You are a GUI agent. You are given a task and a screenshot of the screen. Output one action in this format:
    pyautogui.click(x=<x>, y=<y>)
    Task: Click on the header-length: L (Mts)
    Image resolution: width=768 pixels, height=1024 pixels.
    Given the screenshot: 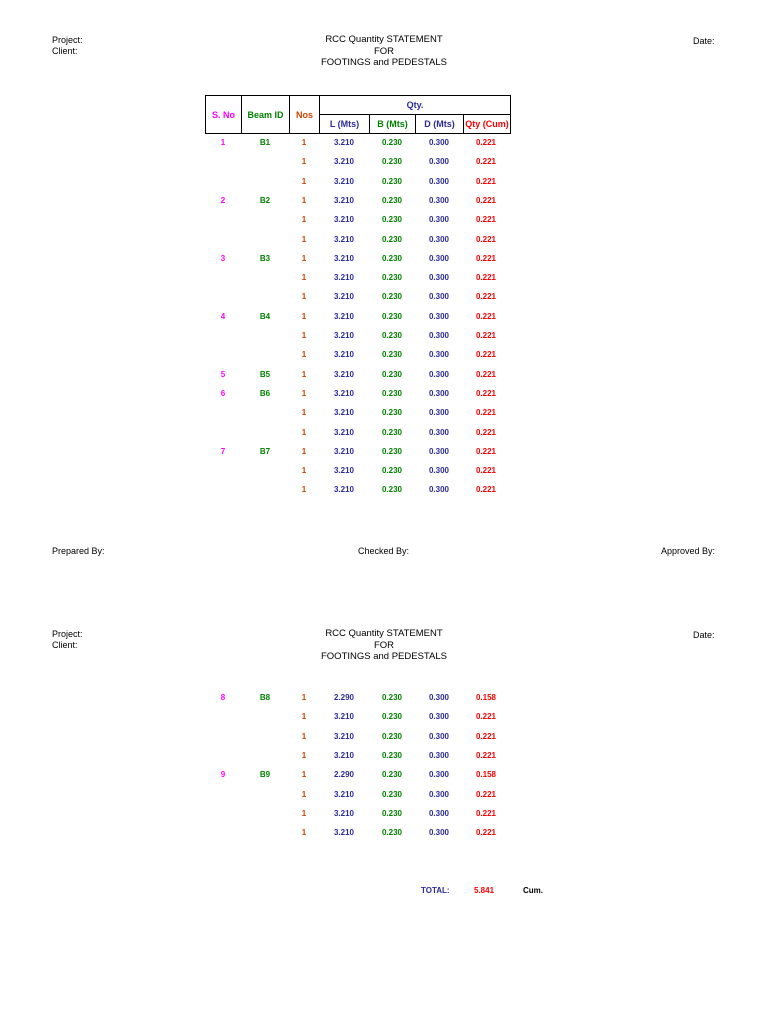 What is the action you would take?
    pyautogui.click(x=344, y=124)
    